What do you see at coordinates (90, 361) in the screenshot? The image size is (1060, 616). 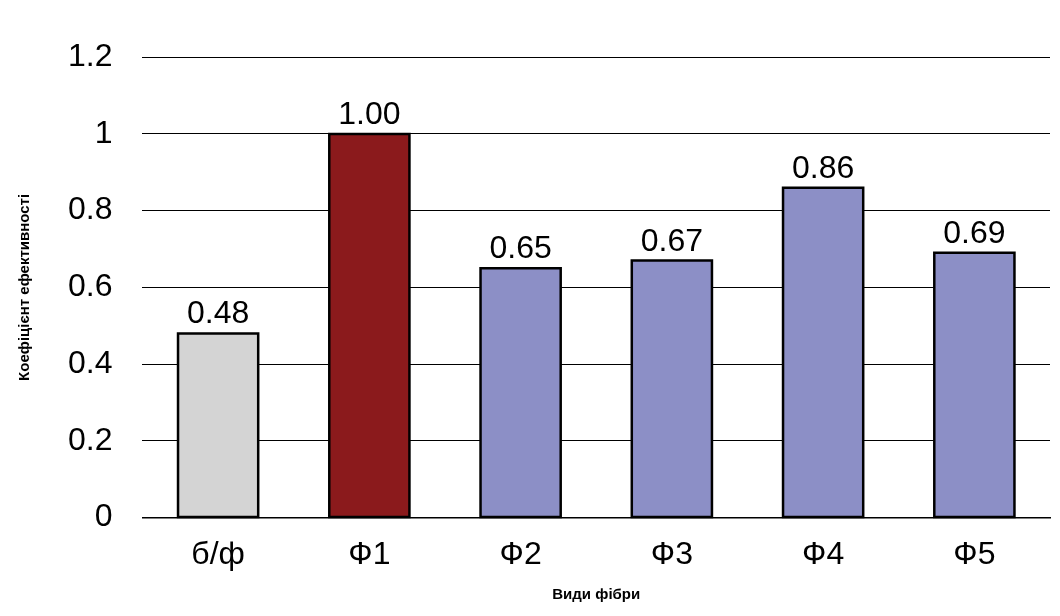 I see `y-tick-label: 0.4` at bounding box center [90, 361].